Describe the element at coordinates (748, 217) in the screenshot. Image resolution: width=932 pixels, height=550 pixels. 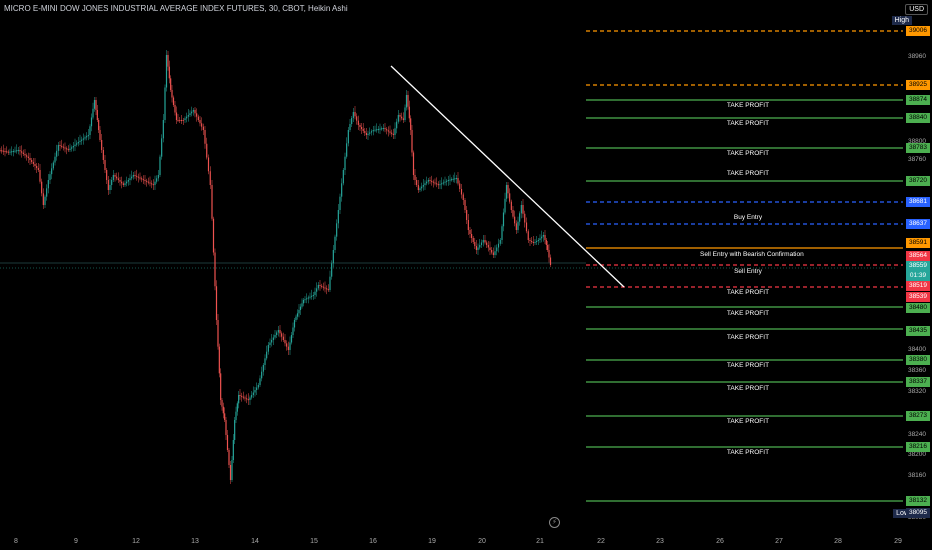
I see `level-label: Buy Entry` at that location.